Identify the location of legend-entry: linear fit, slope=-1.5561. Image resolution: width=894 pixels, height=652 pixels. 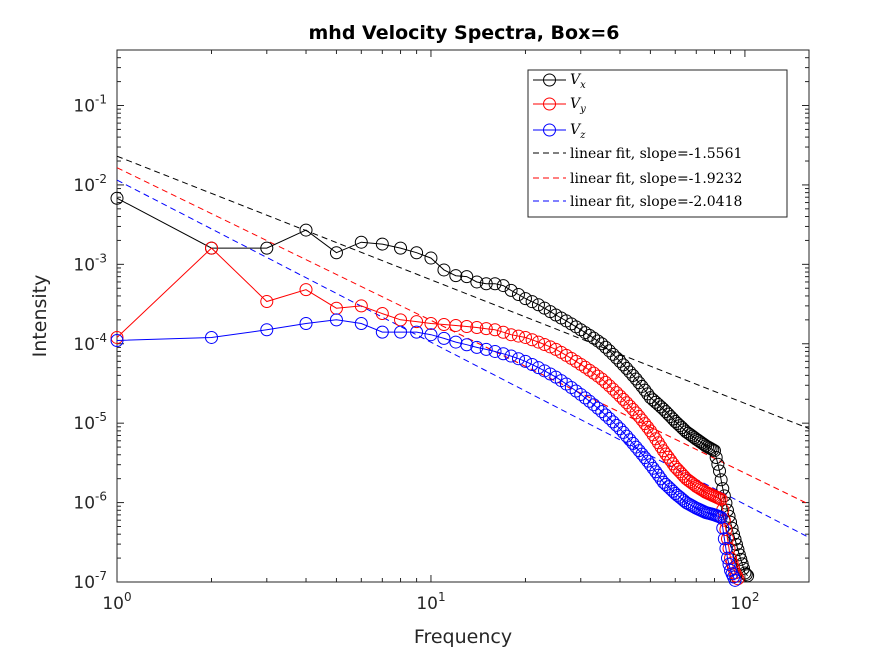
(637, 154).